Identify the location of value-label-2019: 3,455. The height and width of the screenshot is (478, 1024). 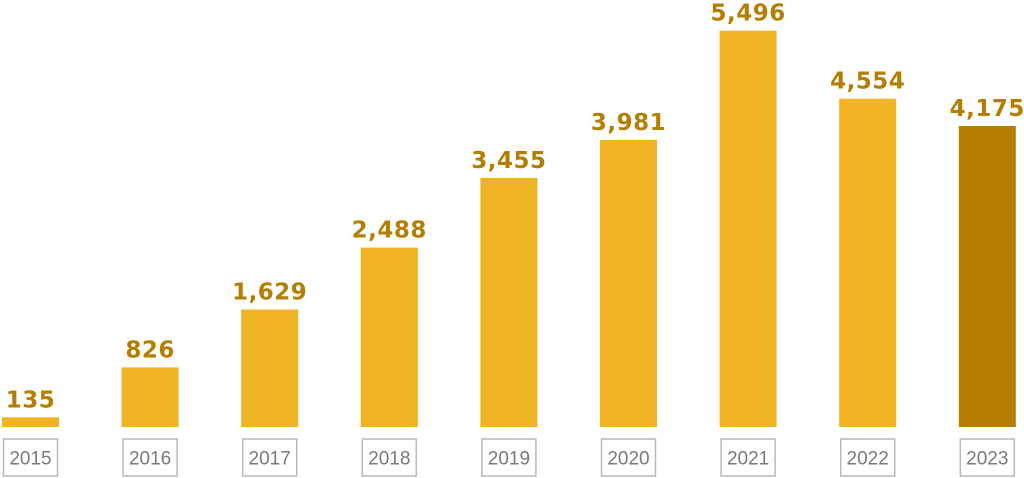
(508, 161).